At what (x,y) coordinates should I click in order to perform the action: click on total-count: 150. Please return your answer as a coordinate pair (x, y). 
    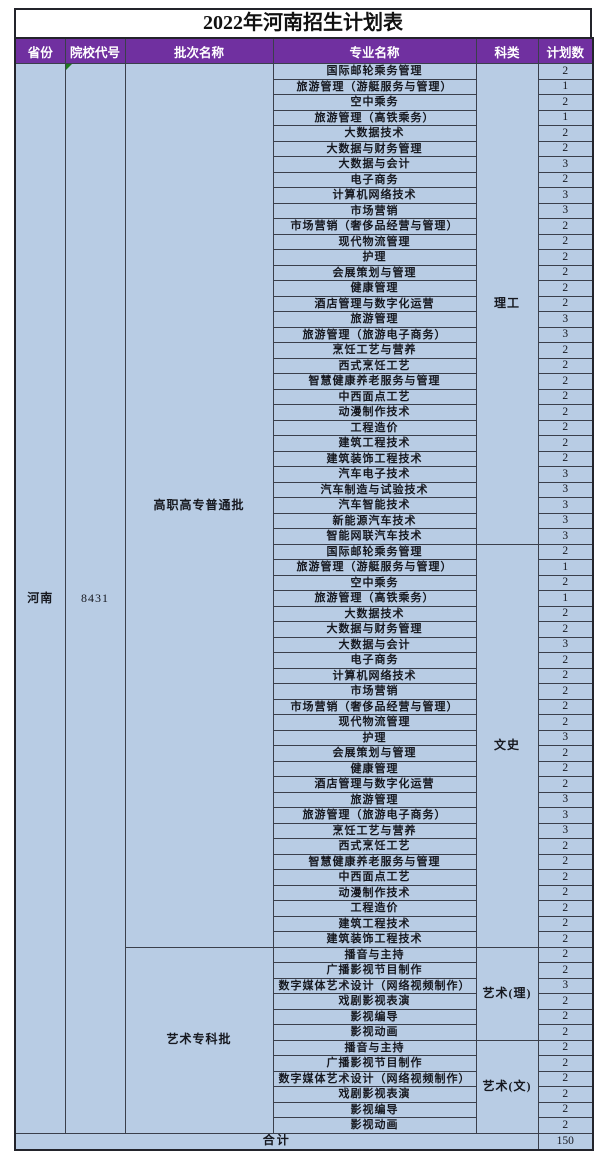
    Looking at the image, I should click on (565, 1141).